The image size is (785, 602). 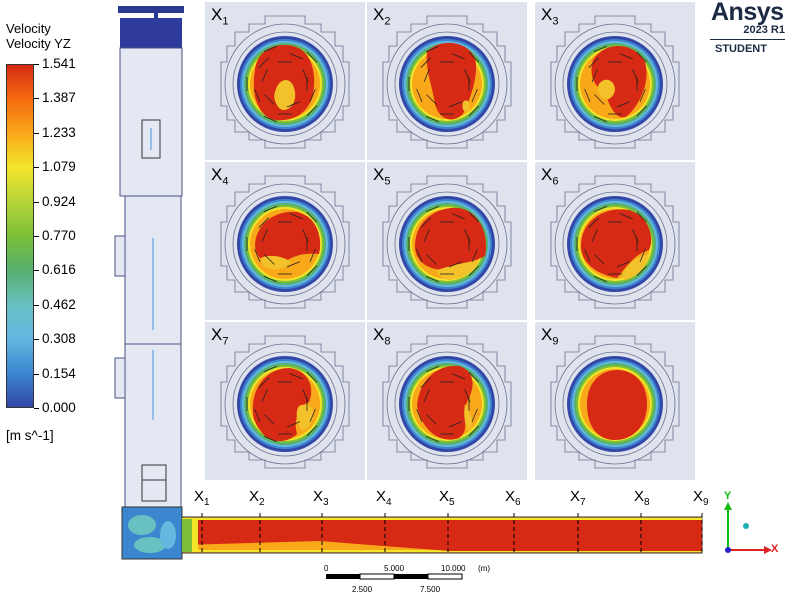 What do you see at coordinates (550, 336) in the screenshot?
I see `section-label: X9` at bounding box center [550, 336].